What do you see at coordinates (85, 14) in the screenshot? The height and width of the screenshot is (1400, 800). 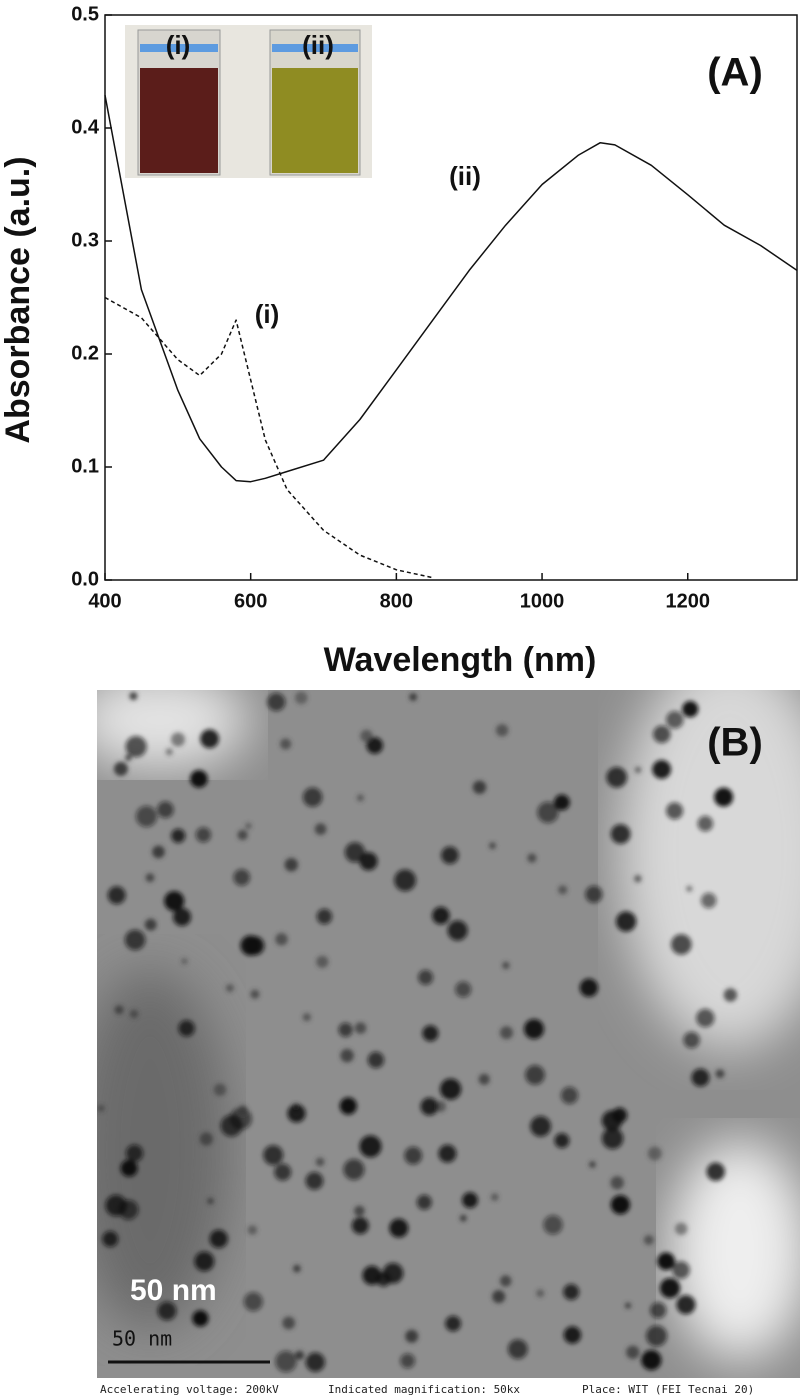 I see `y-tick-label: 0.5` at bounding box center [85, 14].